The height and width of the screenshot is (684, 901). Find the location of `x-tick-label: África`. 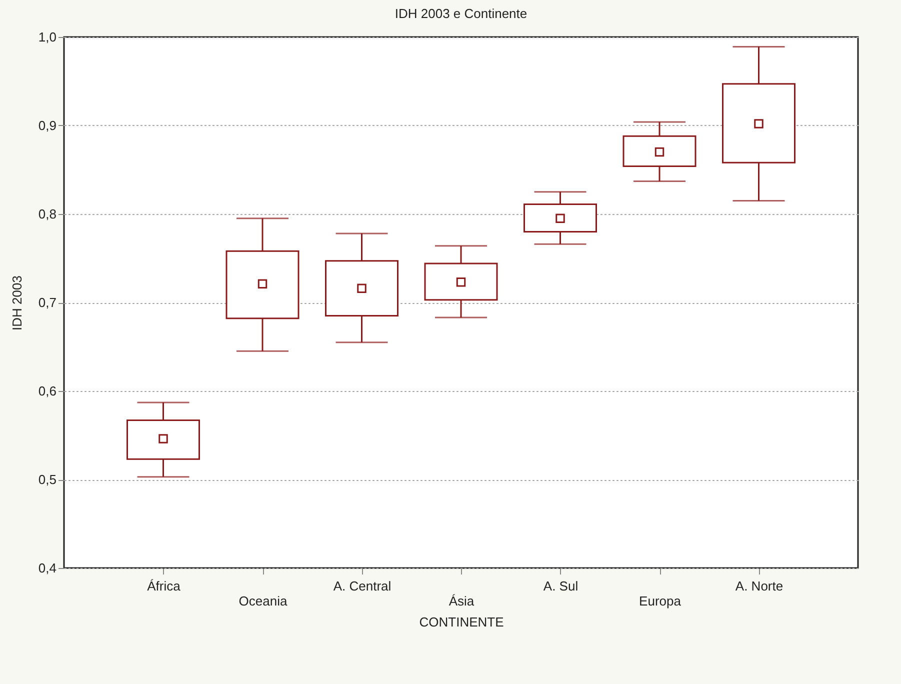

x-tick-label: África is located at coordinates (164, 586).